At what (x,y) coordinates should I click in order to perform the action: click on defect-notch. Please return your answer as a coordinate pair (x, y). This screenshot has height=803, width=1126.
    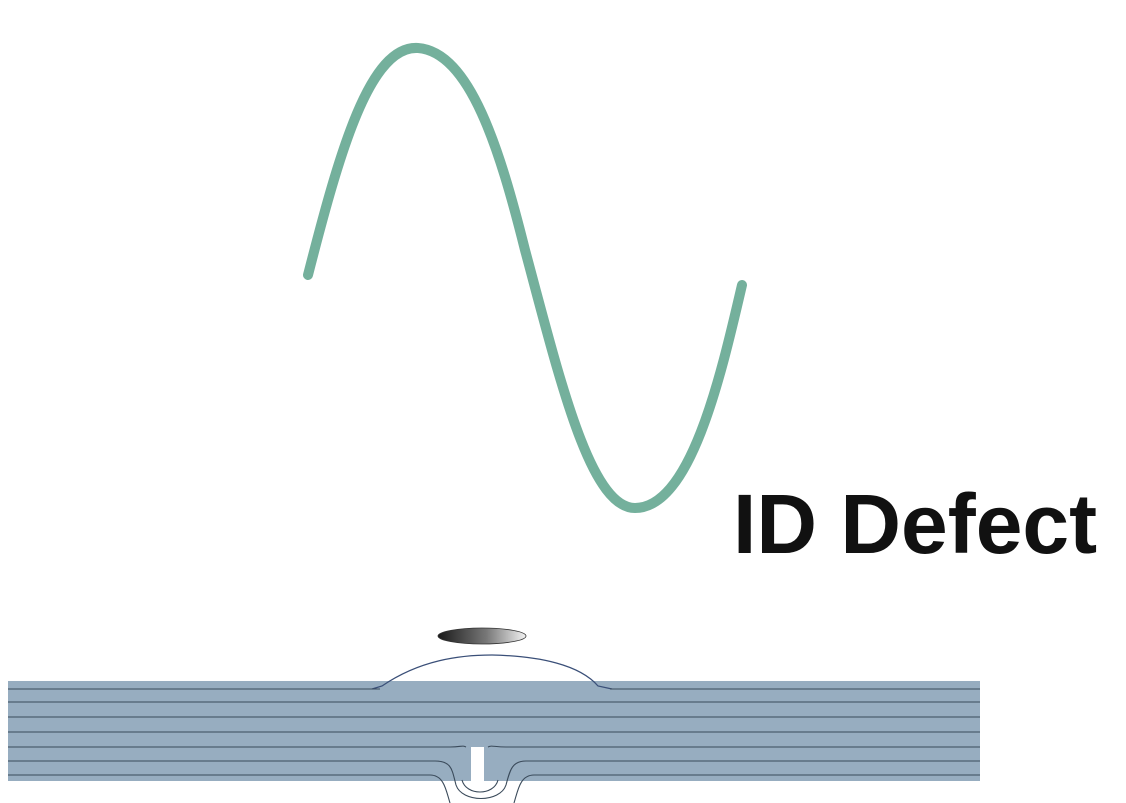
    Looking at the image, I should click on (477, 764).